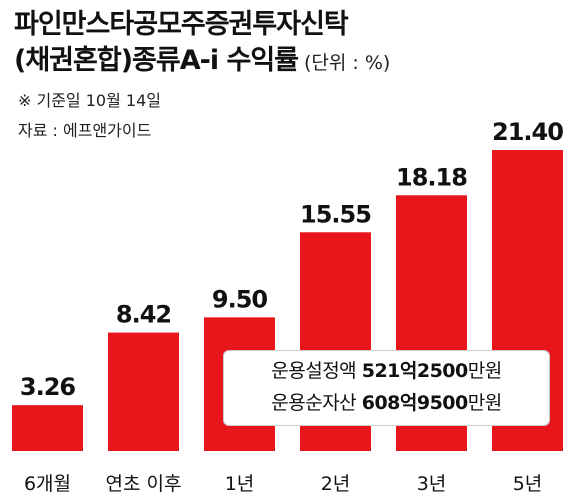 Image resolution: width=570 pixels, height=501 pixels. Describe the element at coordinates (336, 484) in the screenshot. I see `category-label-2년: 2년` at that location.